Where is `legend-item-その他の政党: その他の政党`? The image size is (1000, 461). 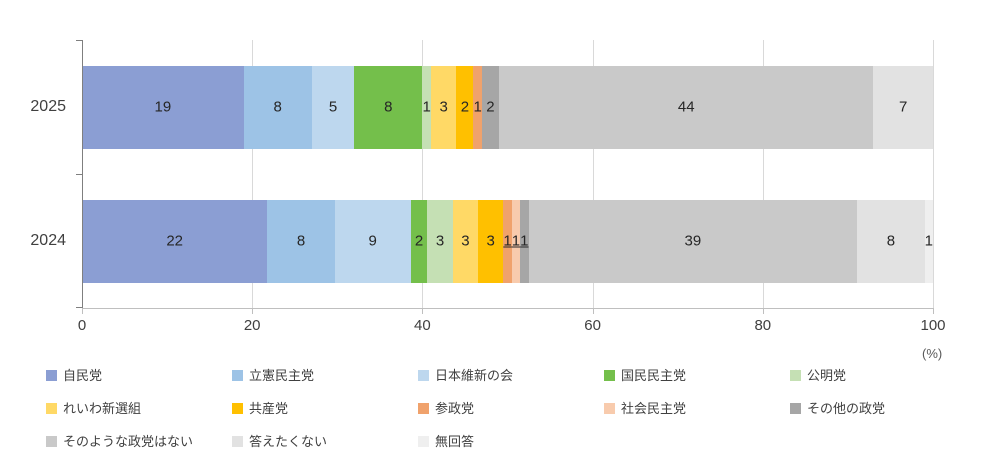 legend-item-その他の政党: その他の政党 is located at coordinates (837, 408).